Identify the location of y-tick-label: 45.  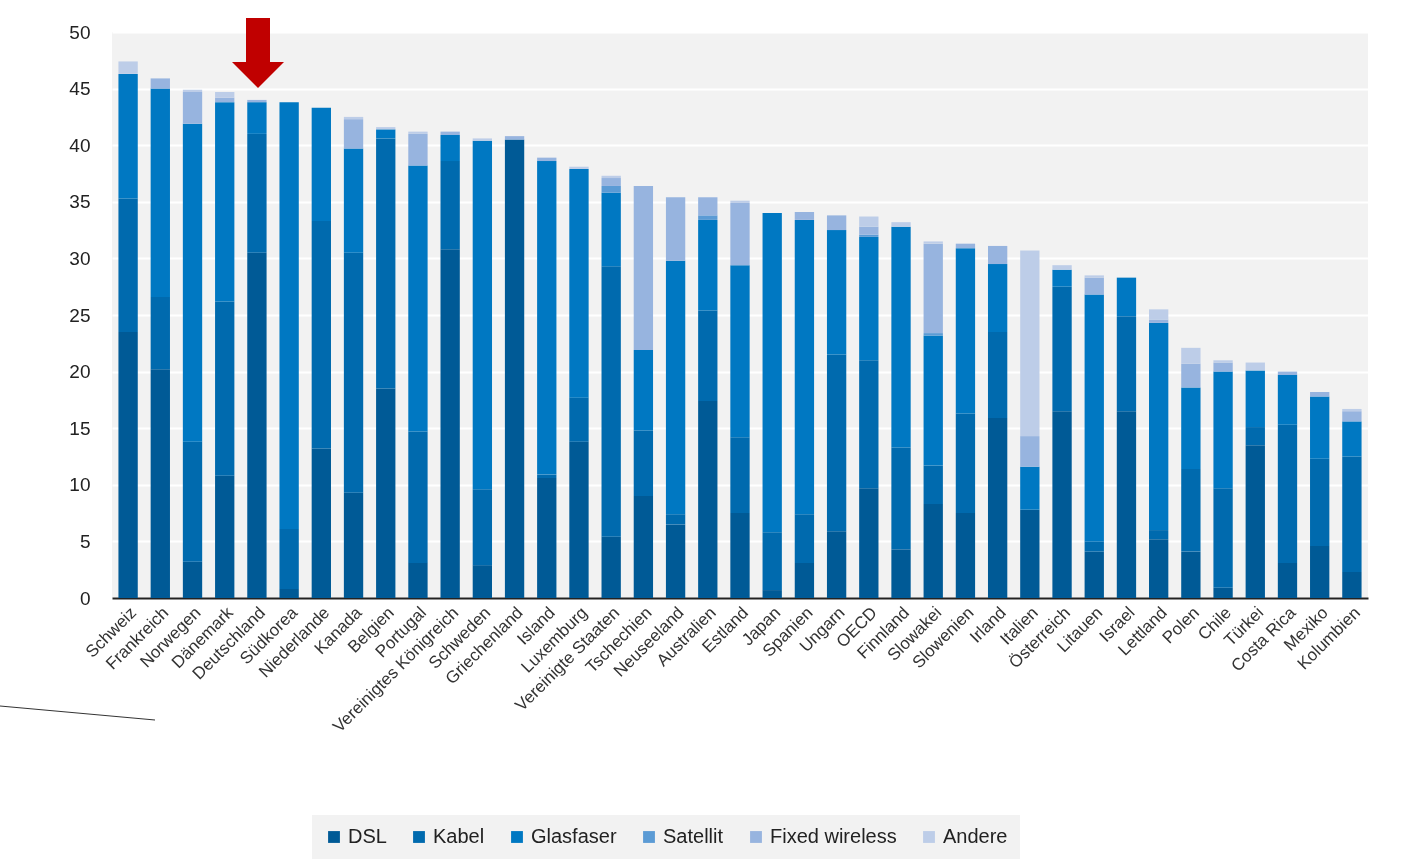
(80, 89).